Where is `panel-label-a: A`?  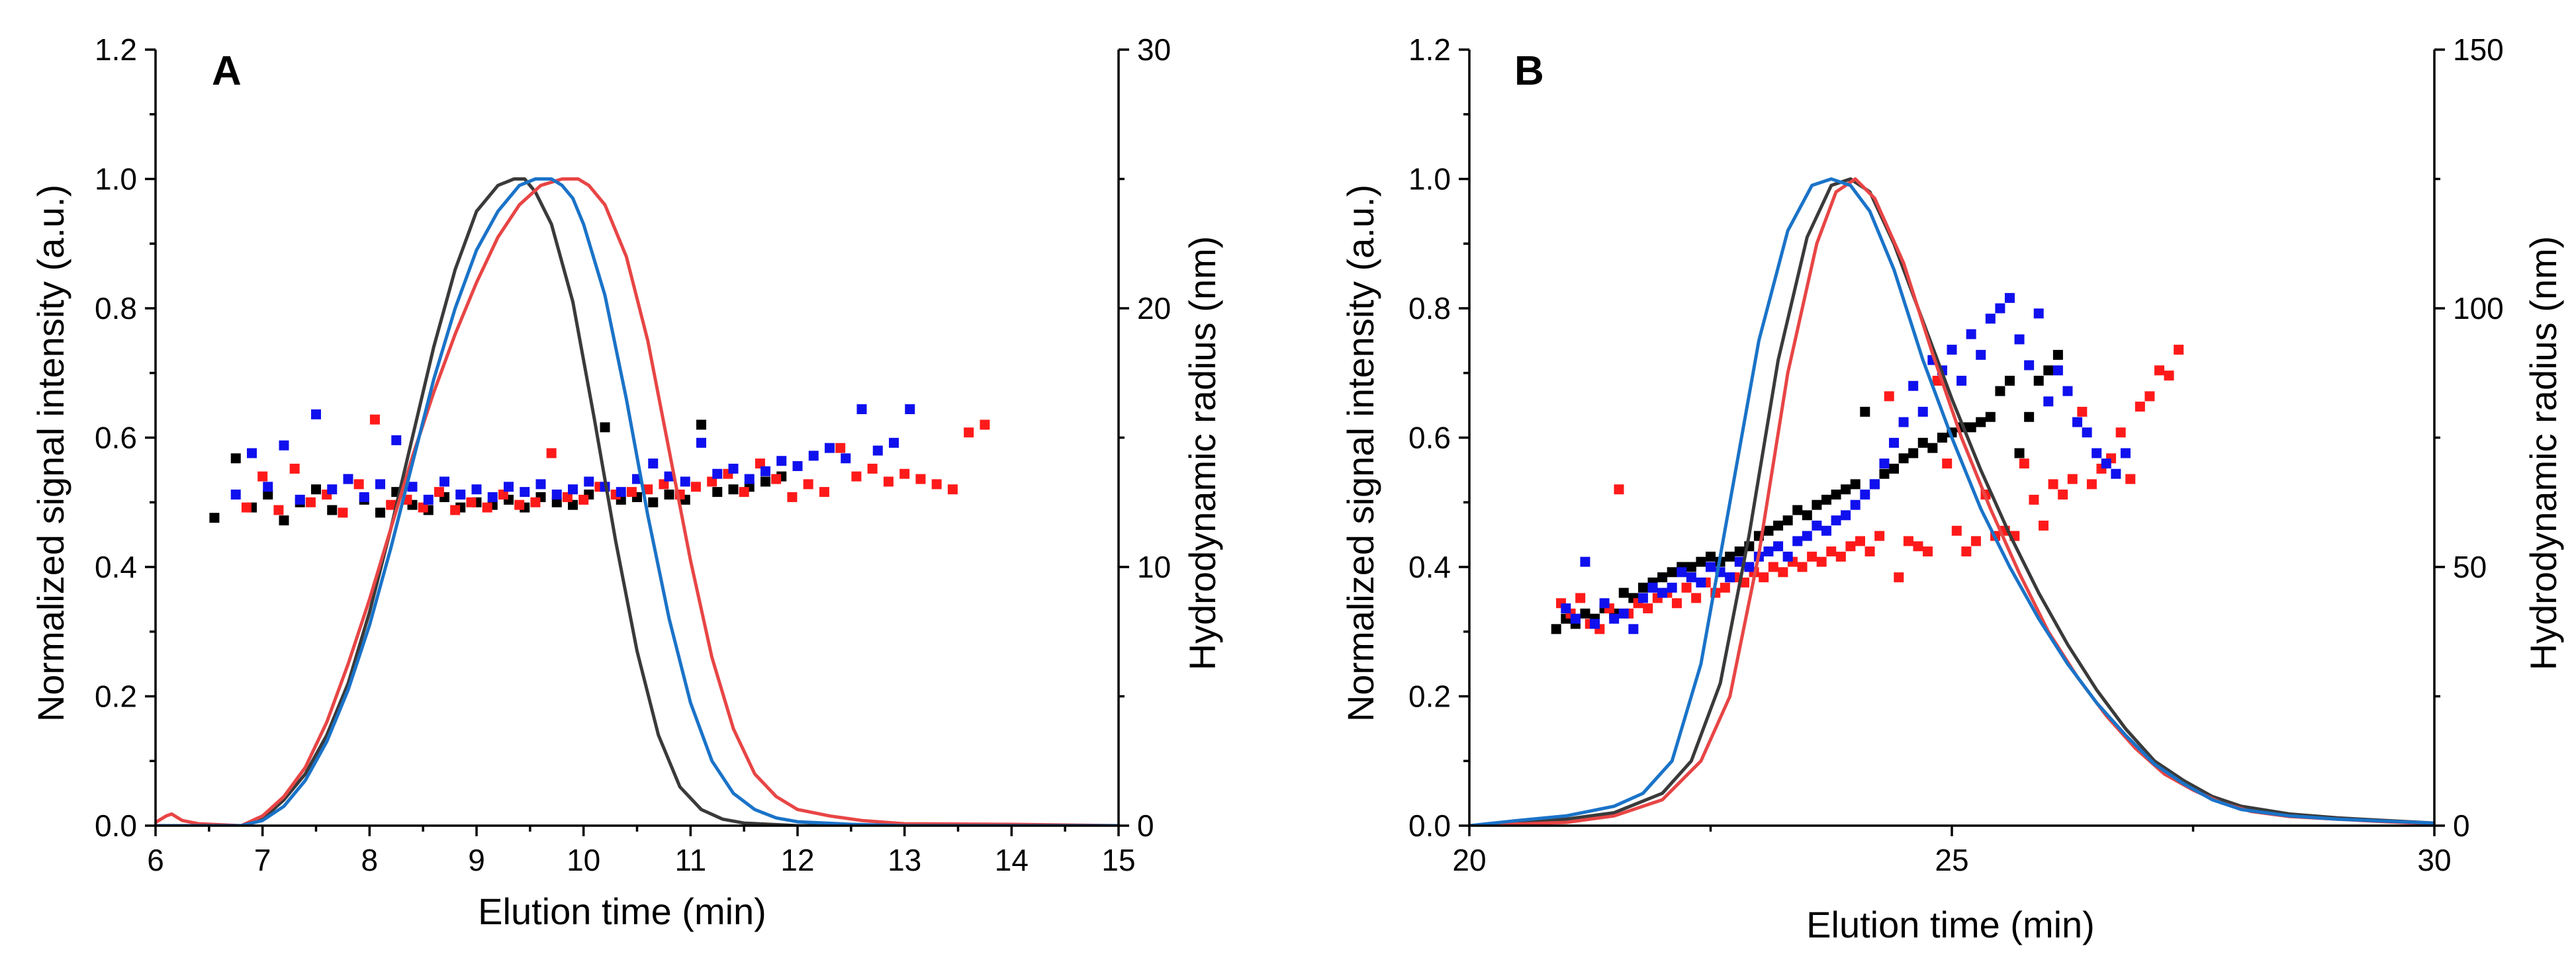 panel-label-a: A is located at coordinates (227, 71).